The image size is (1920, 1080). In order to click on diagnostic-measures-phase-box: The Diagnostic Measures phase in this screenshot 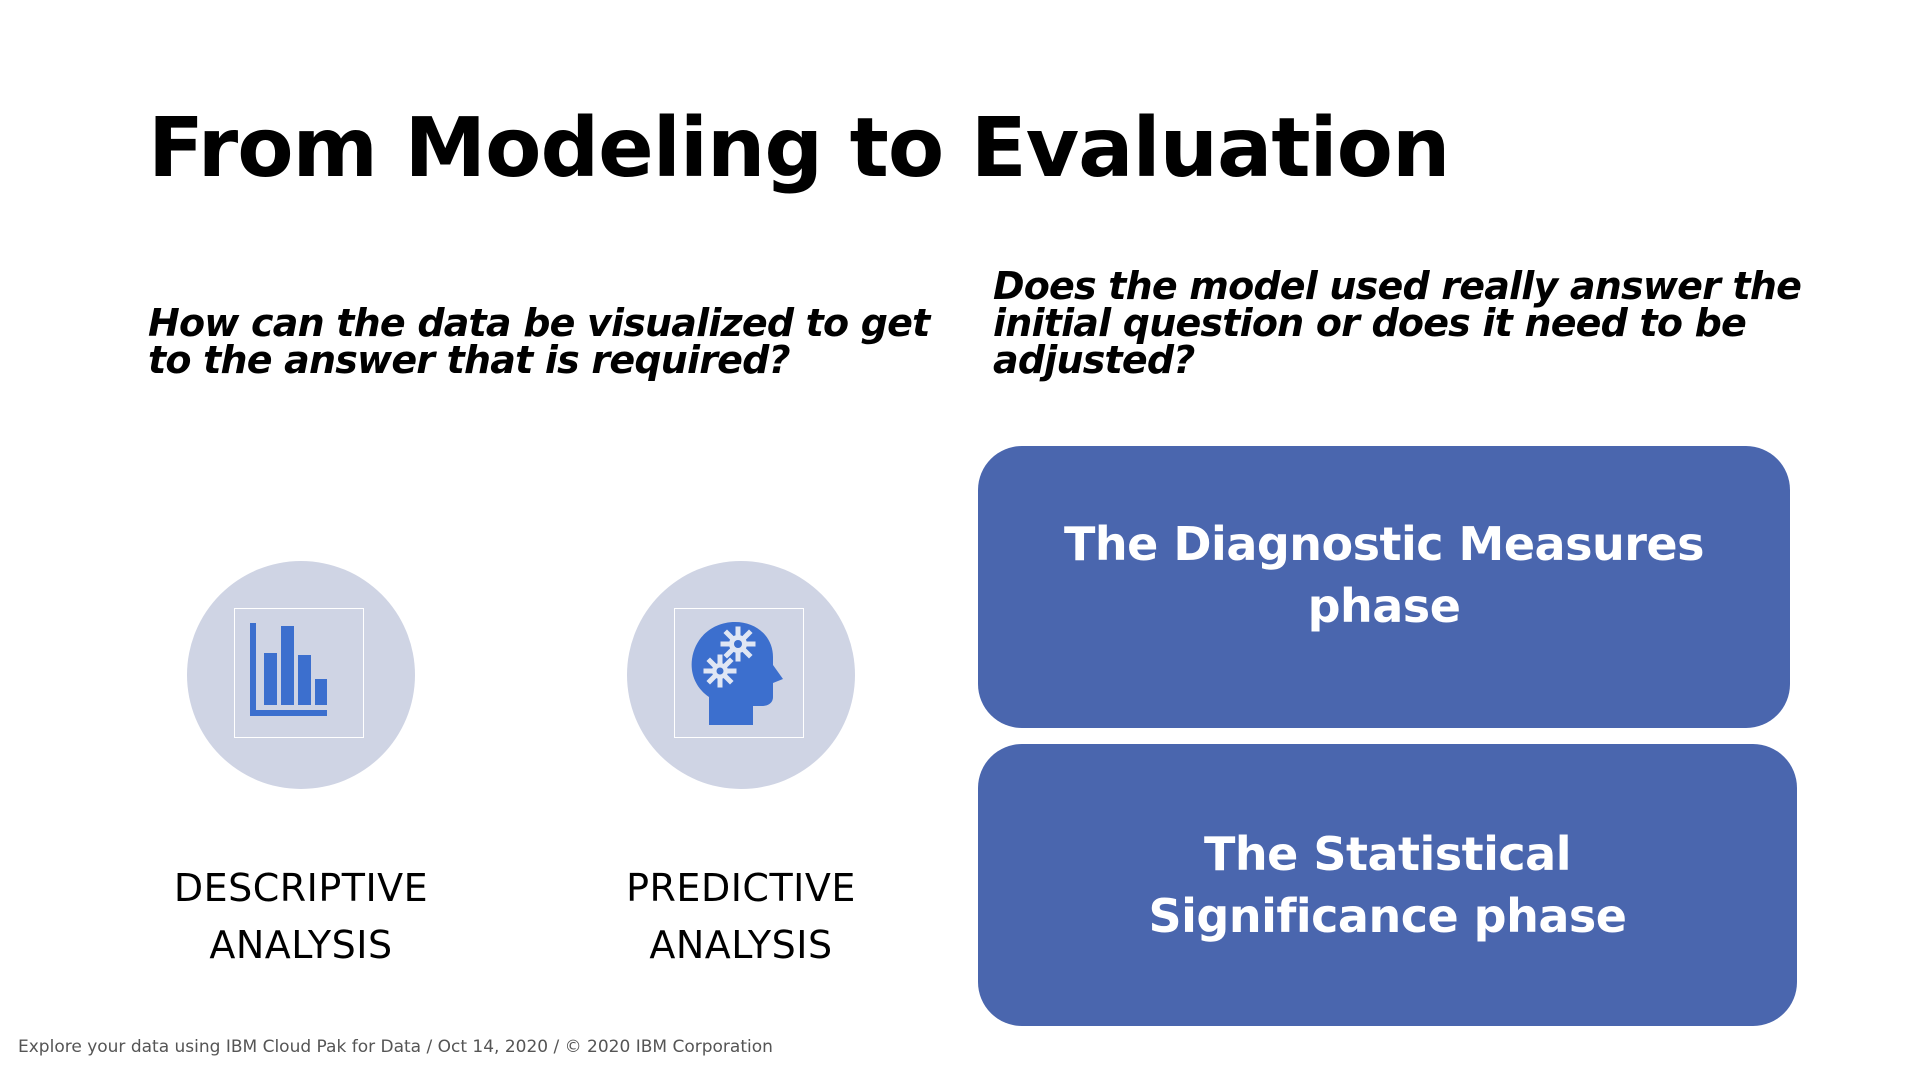, I will do `click(1384, 587)`.